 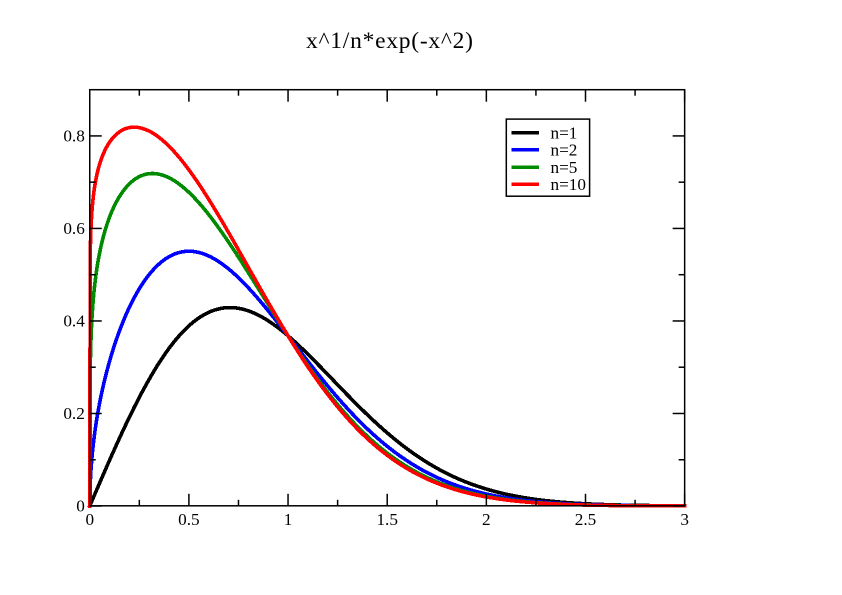 I want to click on svg-text: n=2, so click(x=564, y=150).